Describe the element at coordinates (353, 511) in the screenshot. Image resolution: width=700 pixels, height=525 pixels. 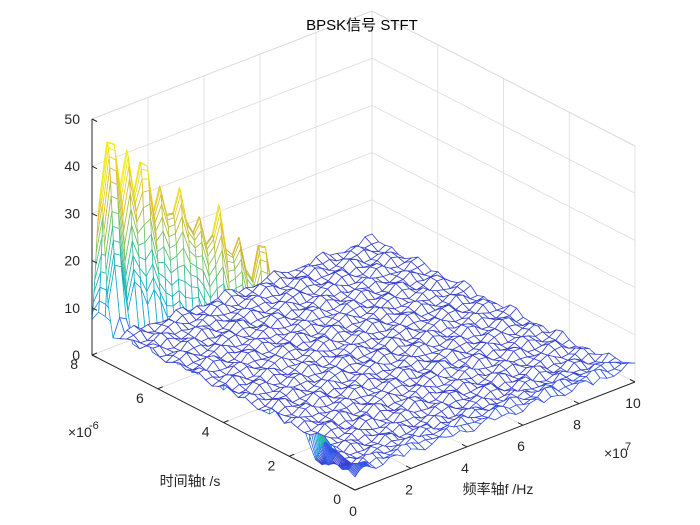
I see `x-tick-label: 0` at that location.